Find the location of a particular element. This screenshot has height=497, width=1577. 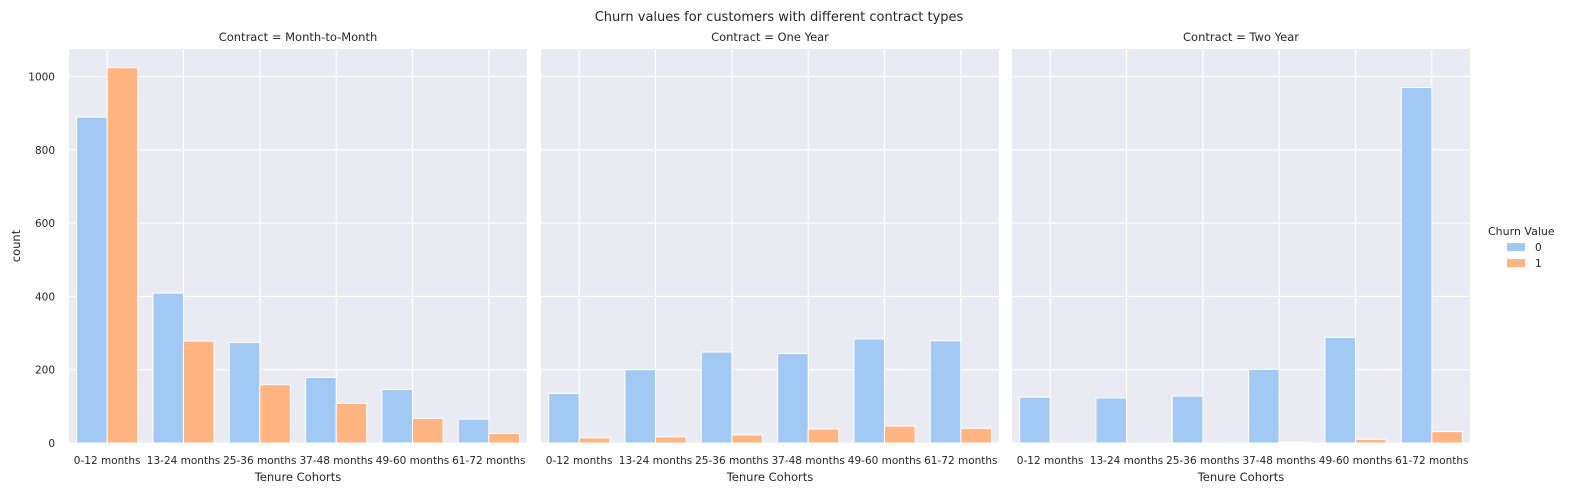

y-tick-label: 0 is located at coordinates (51, 444).